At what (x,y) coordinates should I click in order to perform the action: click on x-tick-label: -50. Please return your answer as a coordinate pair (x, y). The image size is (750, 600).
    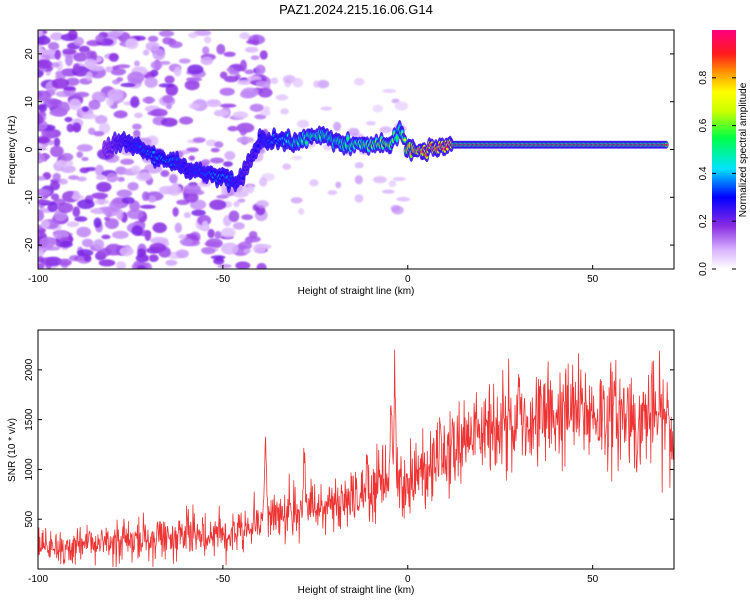
    Looking at the image, I should click on (223, 579).